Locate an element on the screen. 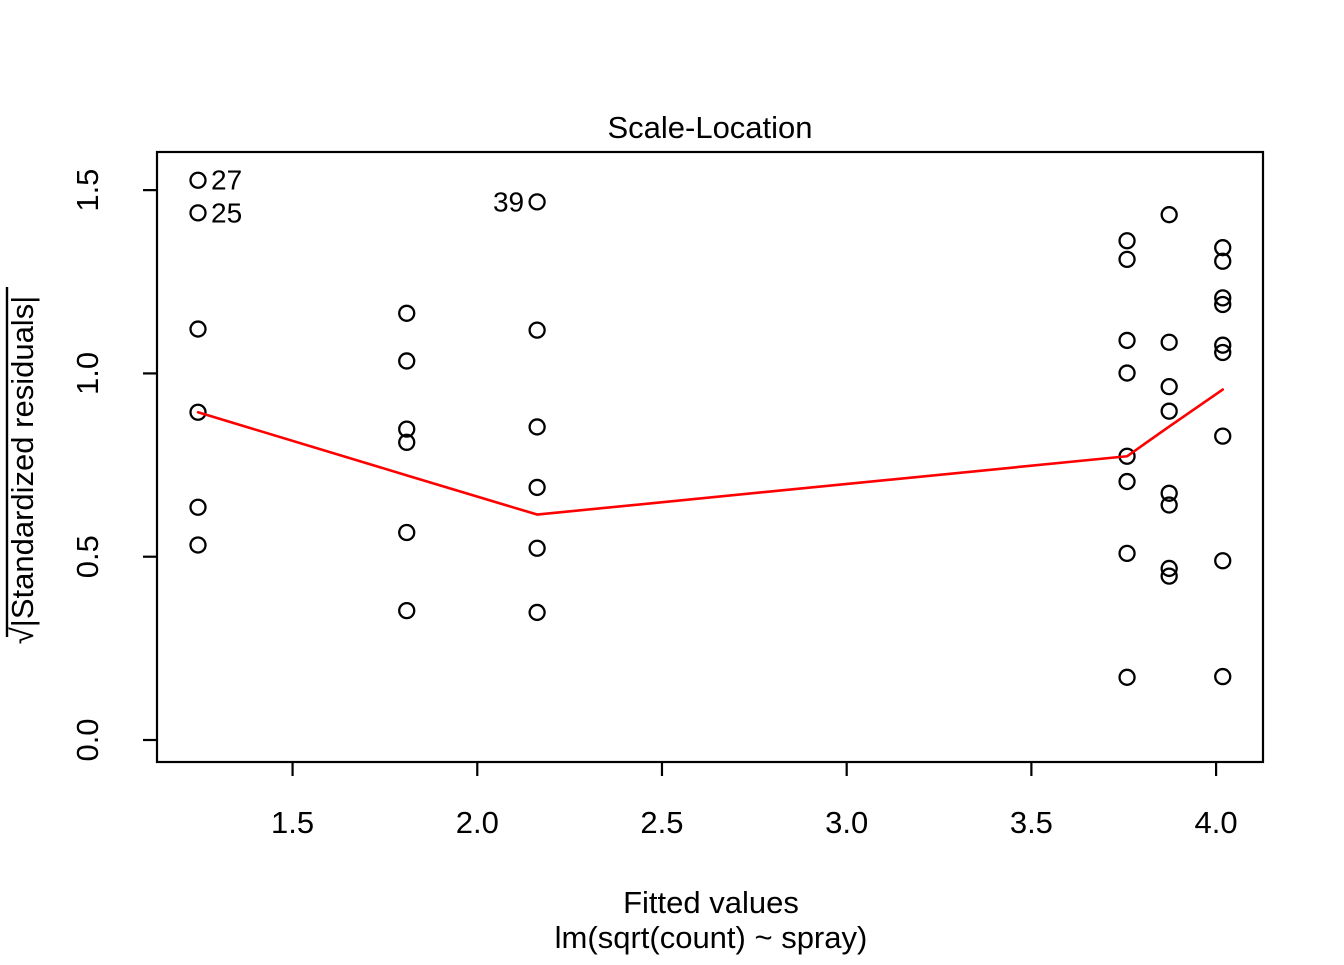 The width and height of the screenshot is (1344, 965). y-axis-label-group: √|Standardized residuals| is located at coordinates (22, 465).